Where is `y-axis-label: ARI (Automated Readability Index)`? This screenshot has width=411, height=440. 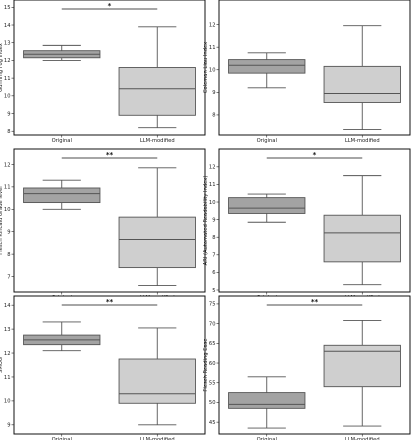
y-axis-label: ARI (Automated Readability Index) is located at coordinates (206, 221).